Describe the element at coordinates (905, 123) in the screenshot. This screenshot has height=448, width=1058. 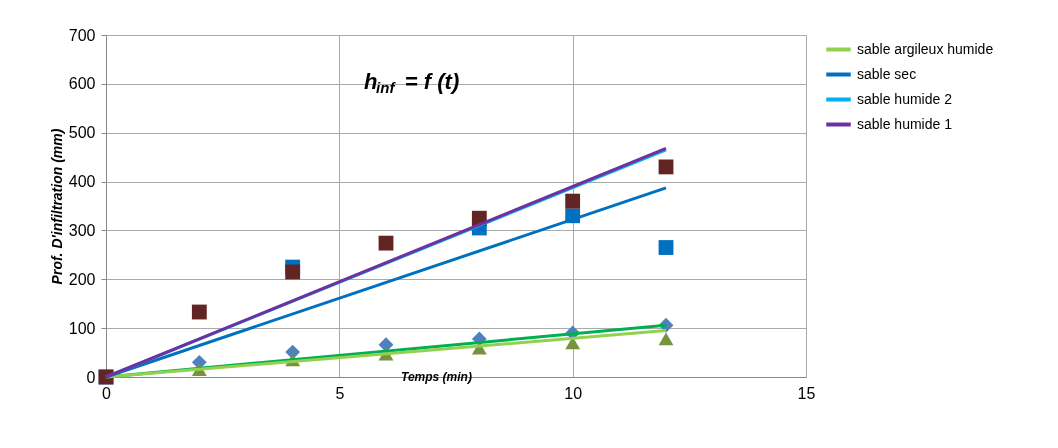
I see `legend-label: sable humide 1` at that location.